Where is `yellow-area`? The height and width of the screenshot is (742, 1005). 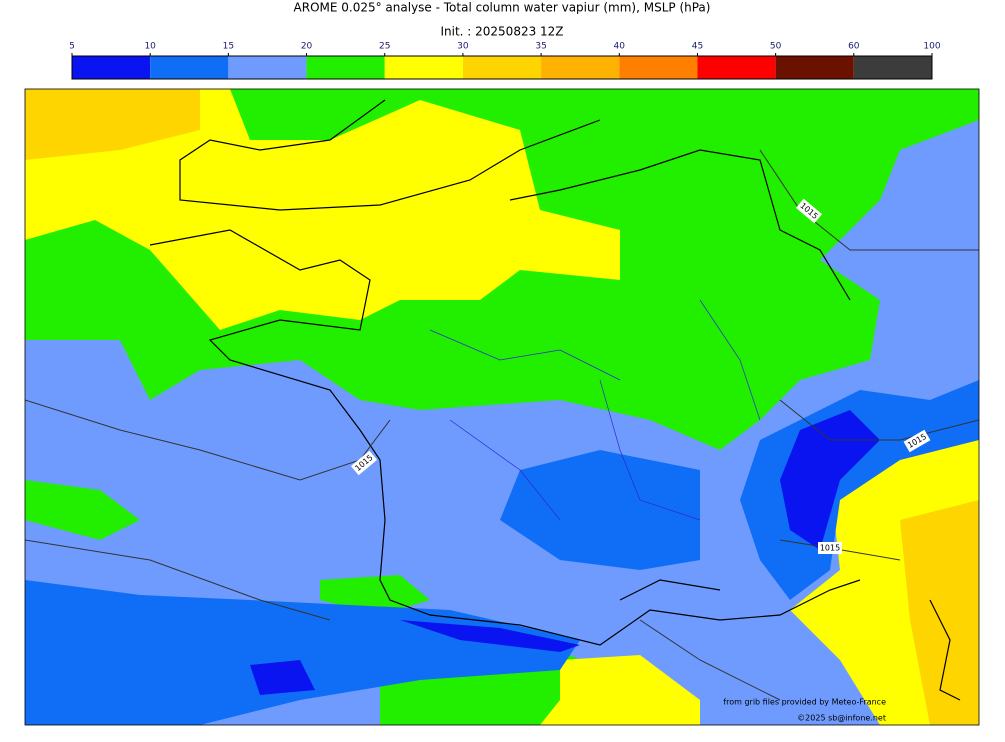
yellow-area is located at coordinates (620, 690).